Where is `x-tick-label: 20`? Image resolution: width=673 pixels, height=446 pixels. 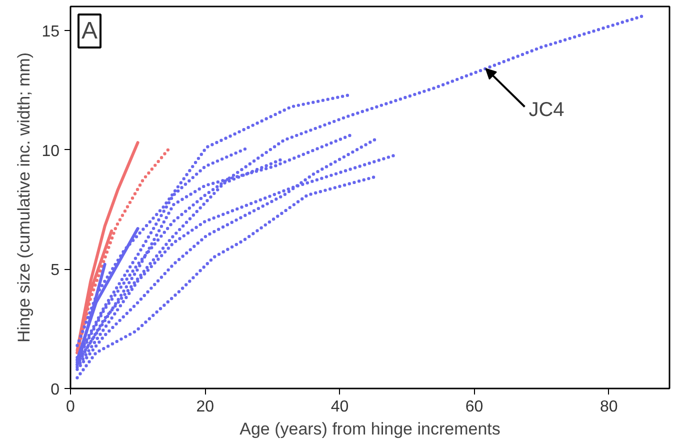
x-tick-label: 20 is located at coordinates (205, 407).